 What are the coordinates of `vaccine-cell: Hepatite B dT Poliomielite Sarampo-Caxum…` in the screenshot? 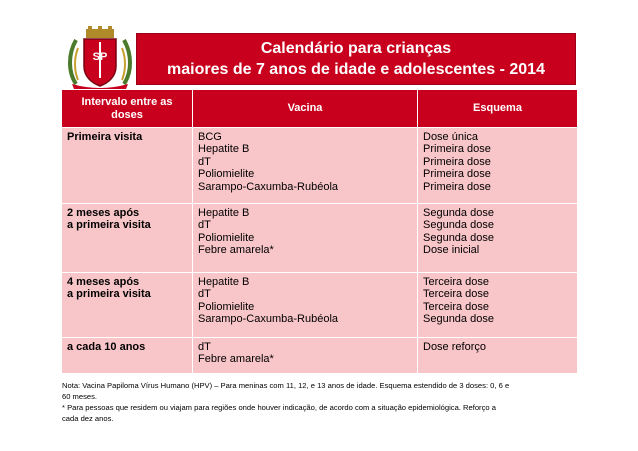 It's located at (305, 305).